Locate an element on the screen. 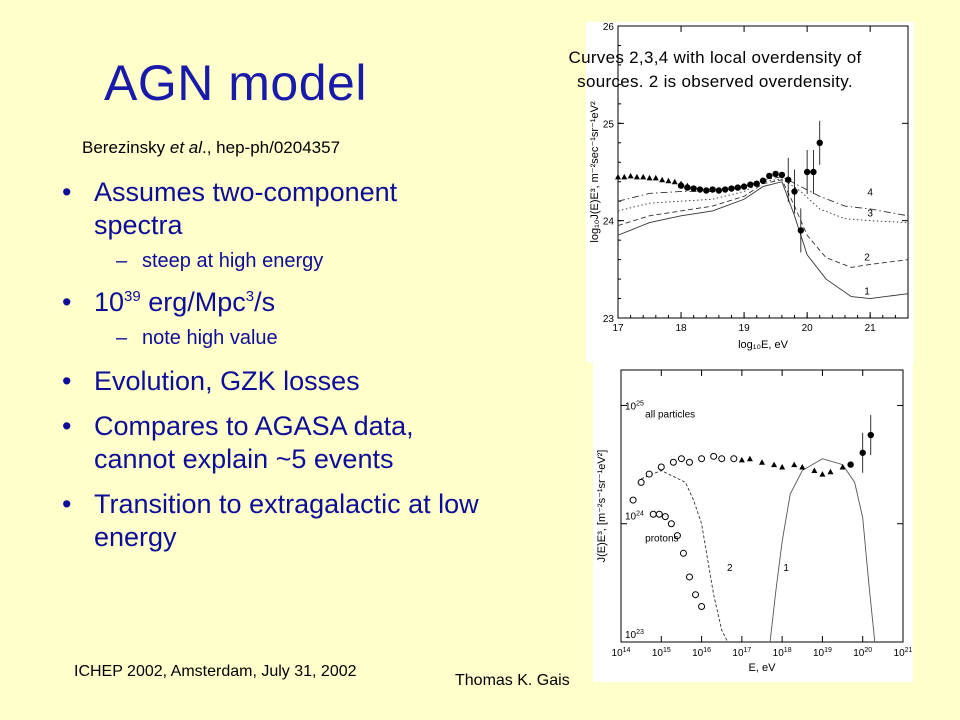 The width and height of the screenshot is (960, 720). y-tick-label: 1025 is located at coordinates (634, 406).